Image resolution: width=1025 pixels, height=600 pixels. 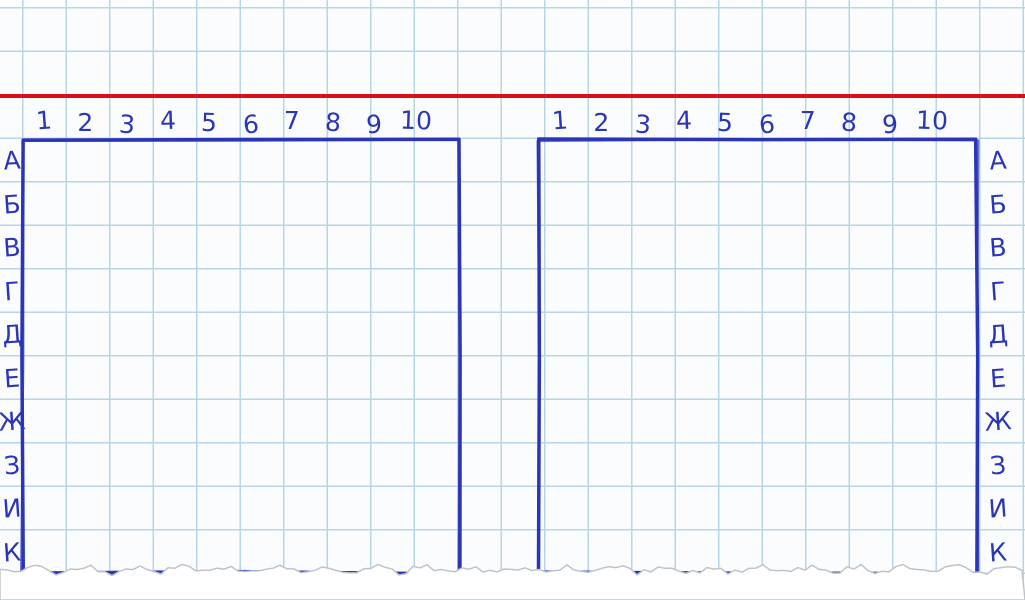 I want to click on column-label: 7, so click(x=808, y=120).